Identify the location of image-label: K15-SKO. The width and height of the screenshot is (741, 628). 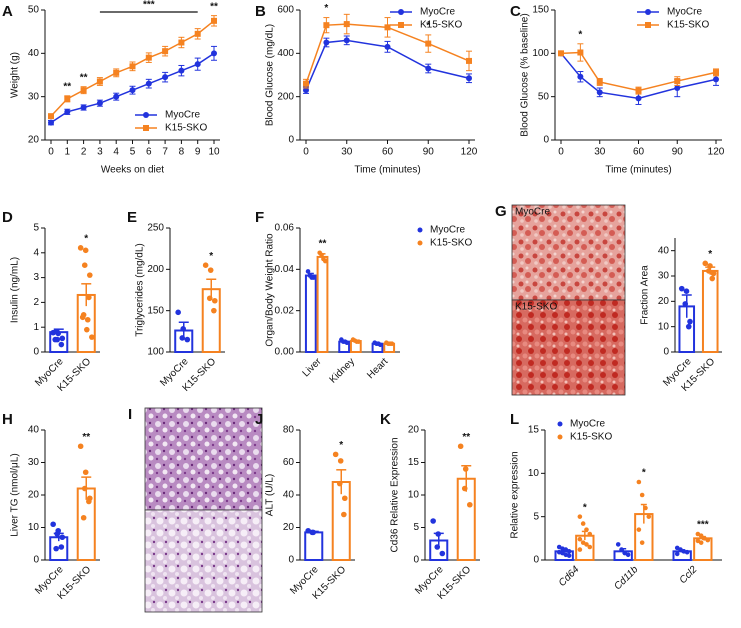
(536, 307).